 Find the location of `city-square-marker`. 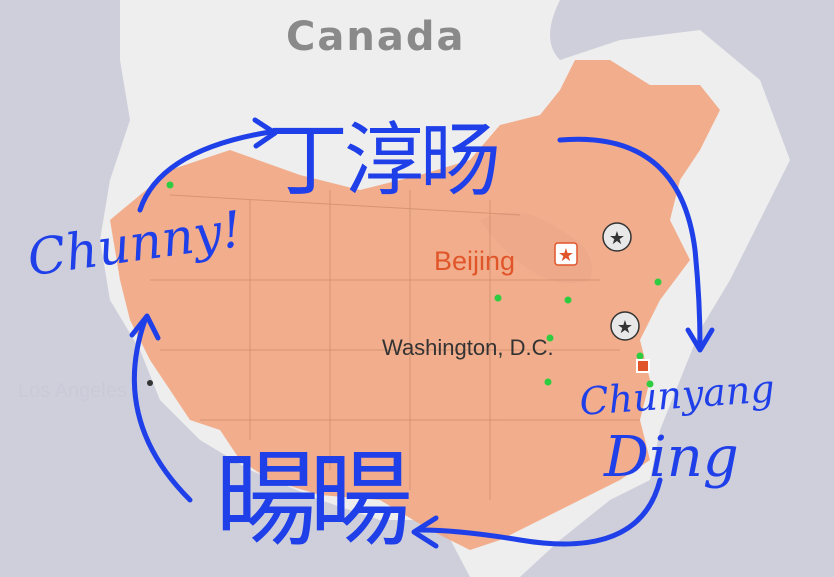

city-square-marker is located at coordinates (643, 366).